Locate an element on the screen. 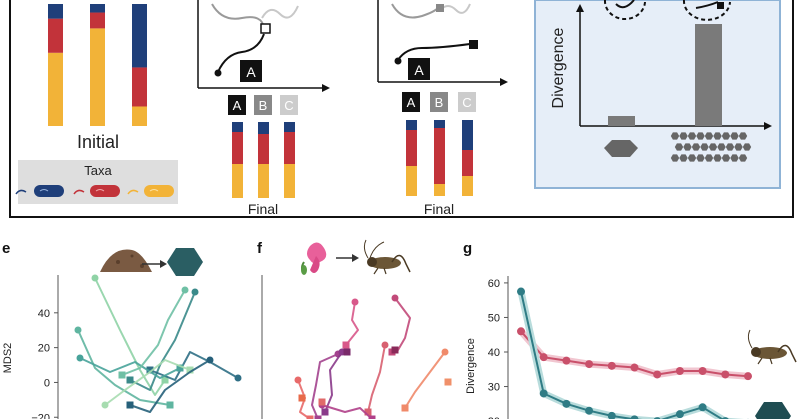 This screenshot has height=419, width=800. divergence-inset-ylabel: Divergence is located at coordinates (558, 67).